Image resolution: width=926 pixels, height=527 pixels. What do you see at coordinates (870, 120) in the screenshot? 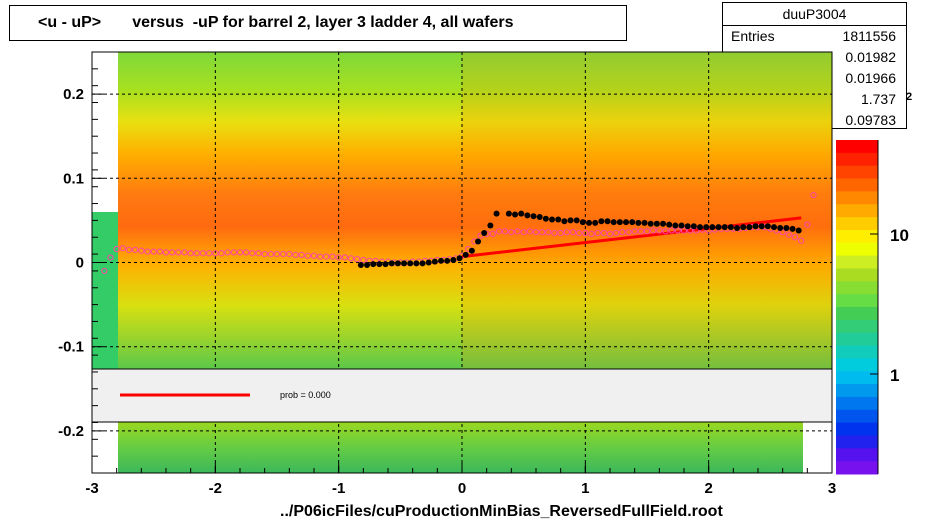
I see `stats-value: 0.09783` at bounding box center [870, 120].